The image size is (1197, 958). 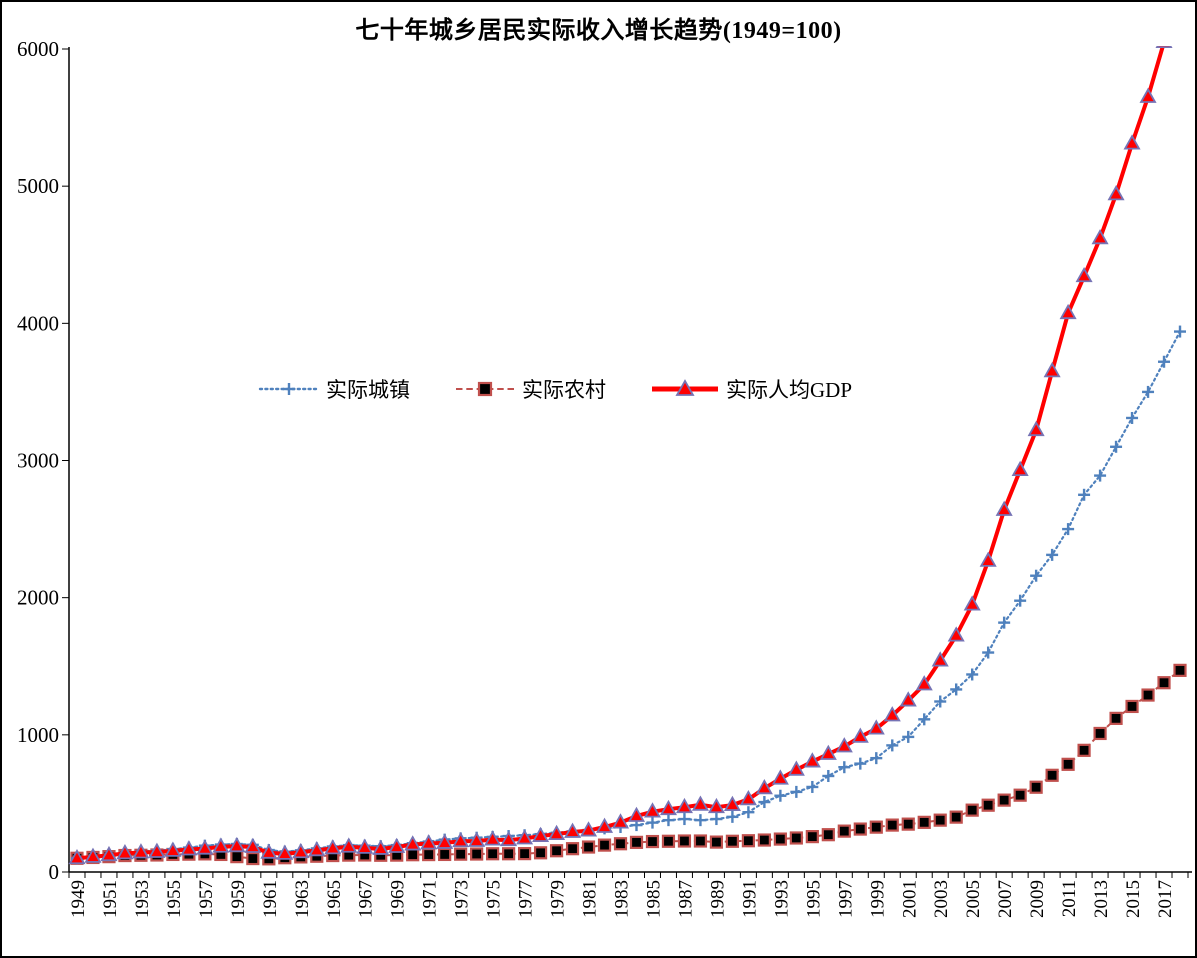 I want to click on svg-text: 1973, so click(x=462, y=899).